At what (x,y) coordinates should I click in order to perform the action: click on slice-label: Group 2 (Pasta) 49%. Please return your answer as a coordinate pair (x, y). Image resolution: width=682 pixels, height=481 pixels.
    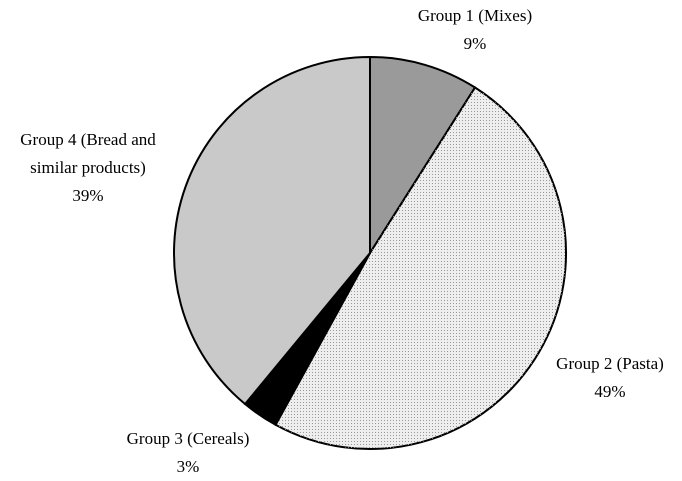
    Looking at the image, I should click on (610, 378).